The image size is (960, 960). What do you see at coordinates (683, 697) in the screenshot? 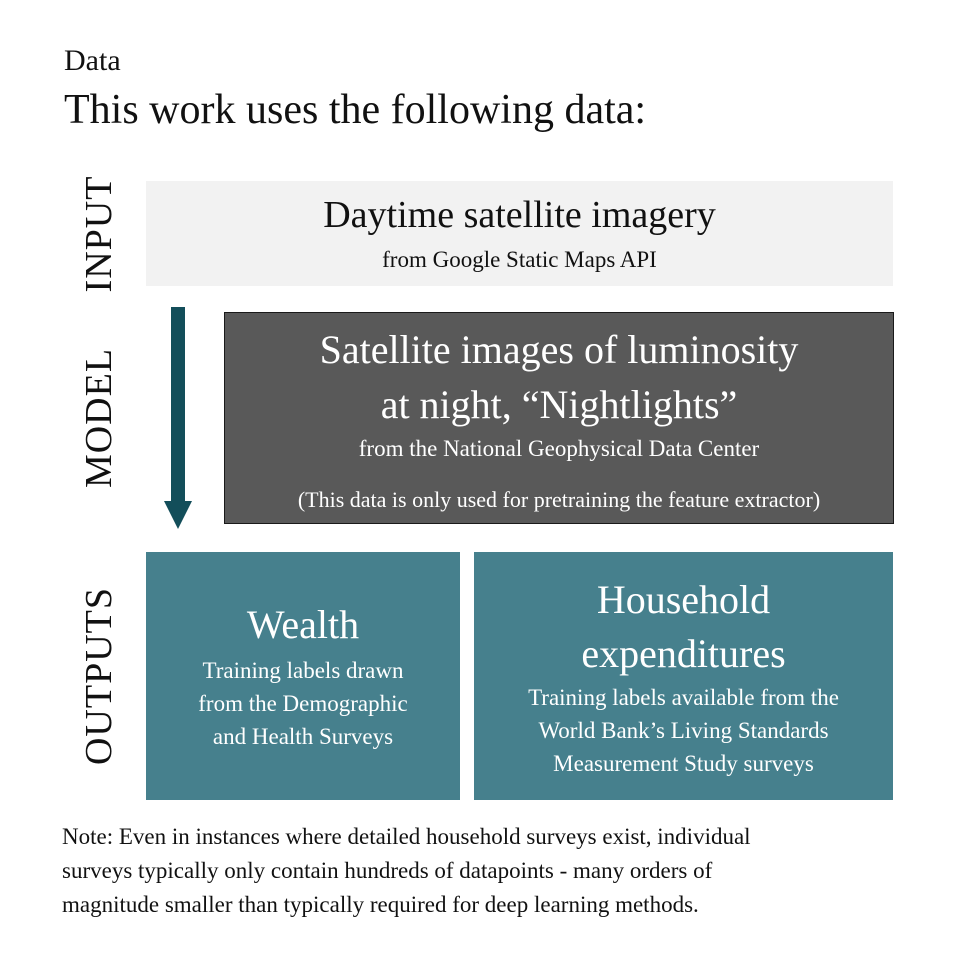
I see `household-desc-line1: Training labels available from the` at bounding box center [683, 697].